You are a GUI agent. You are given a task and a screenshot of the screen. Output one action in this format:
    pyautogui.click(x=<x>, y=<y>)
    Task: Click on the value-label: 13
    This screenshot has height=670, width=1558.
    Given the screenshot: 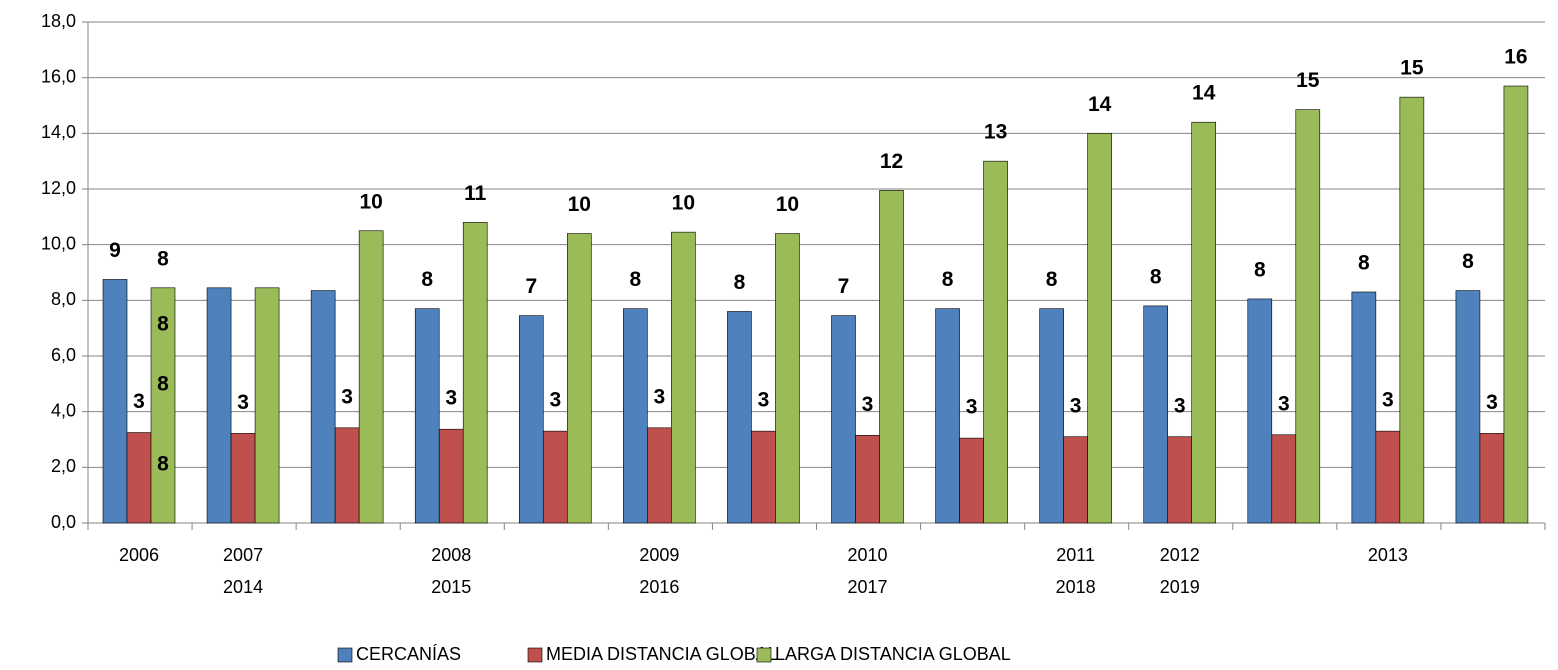 What is the action you would take?
    pyautogui.click(x=995, y=132)
    